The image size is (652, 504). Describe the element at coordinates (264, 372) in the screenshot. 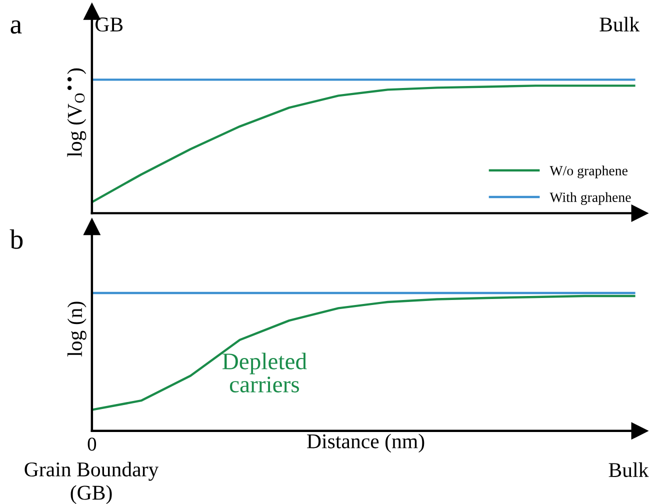

I see `annotation: Depleted carriers` at that location.